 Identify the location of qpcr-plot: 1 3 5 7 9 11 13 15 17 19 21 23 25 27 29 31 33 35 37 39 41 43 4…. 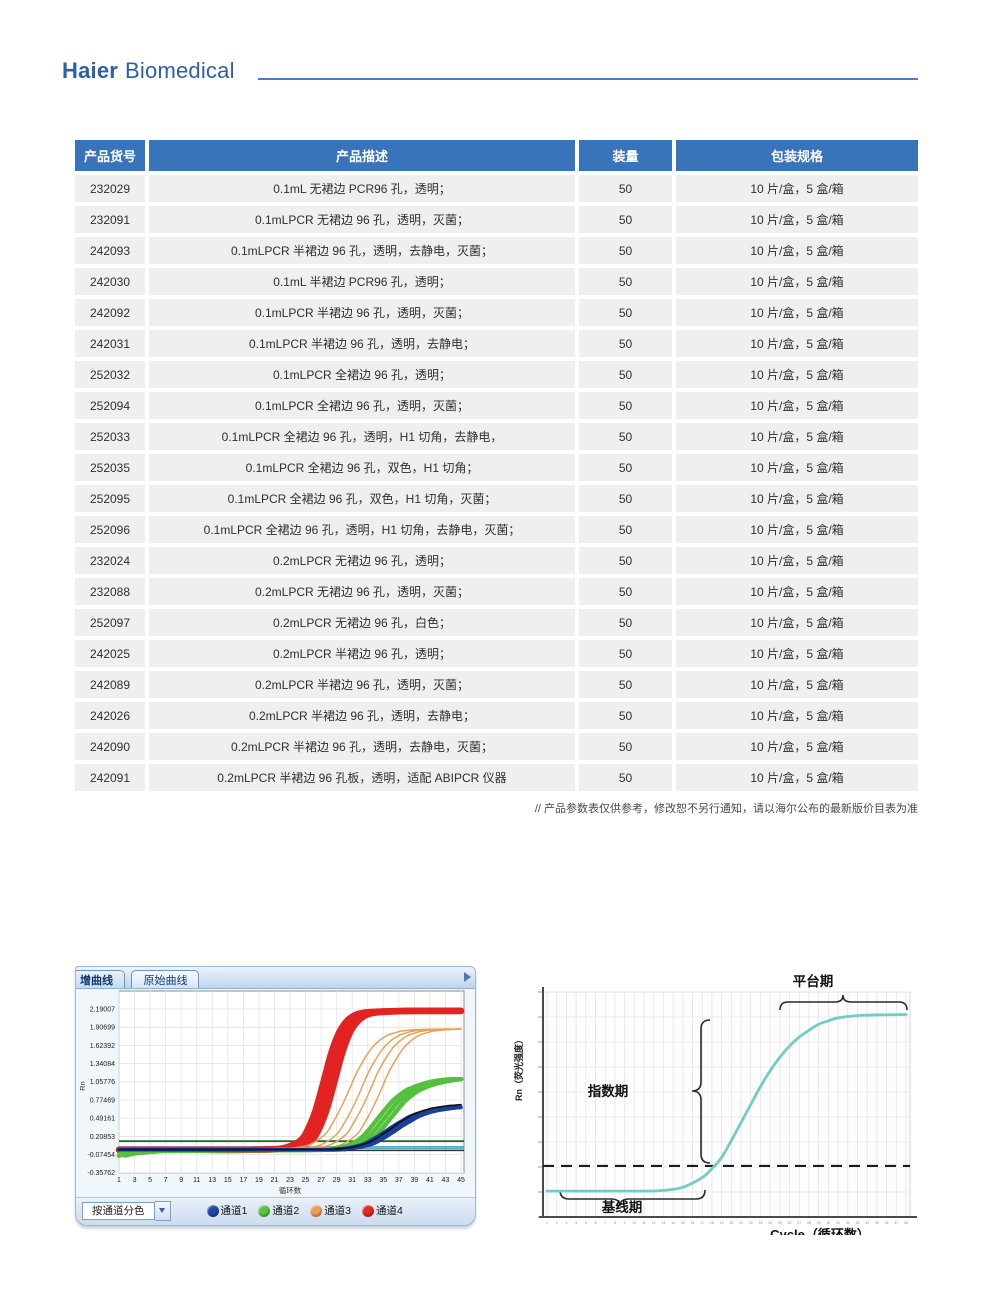
(271, 1092).